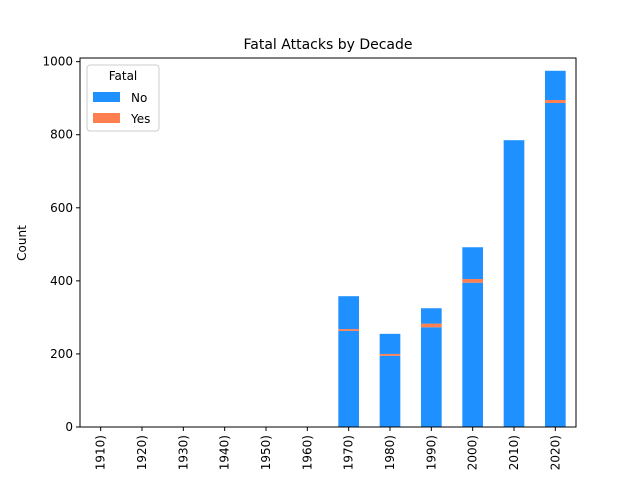  Describe the element at coordinates (57, 62) in the screenshot. I see `y-tick-label-1000: 1000` at that location.